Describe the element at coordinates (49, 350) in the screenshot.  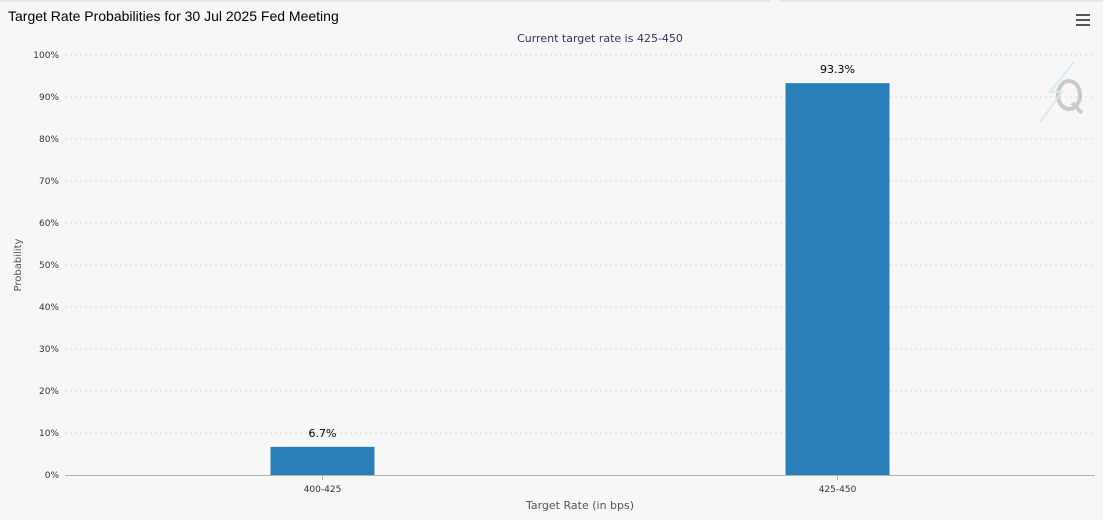
I see `y-tick-label: 30%` at that location.